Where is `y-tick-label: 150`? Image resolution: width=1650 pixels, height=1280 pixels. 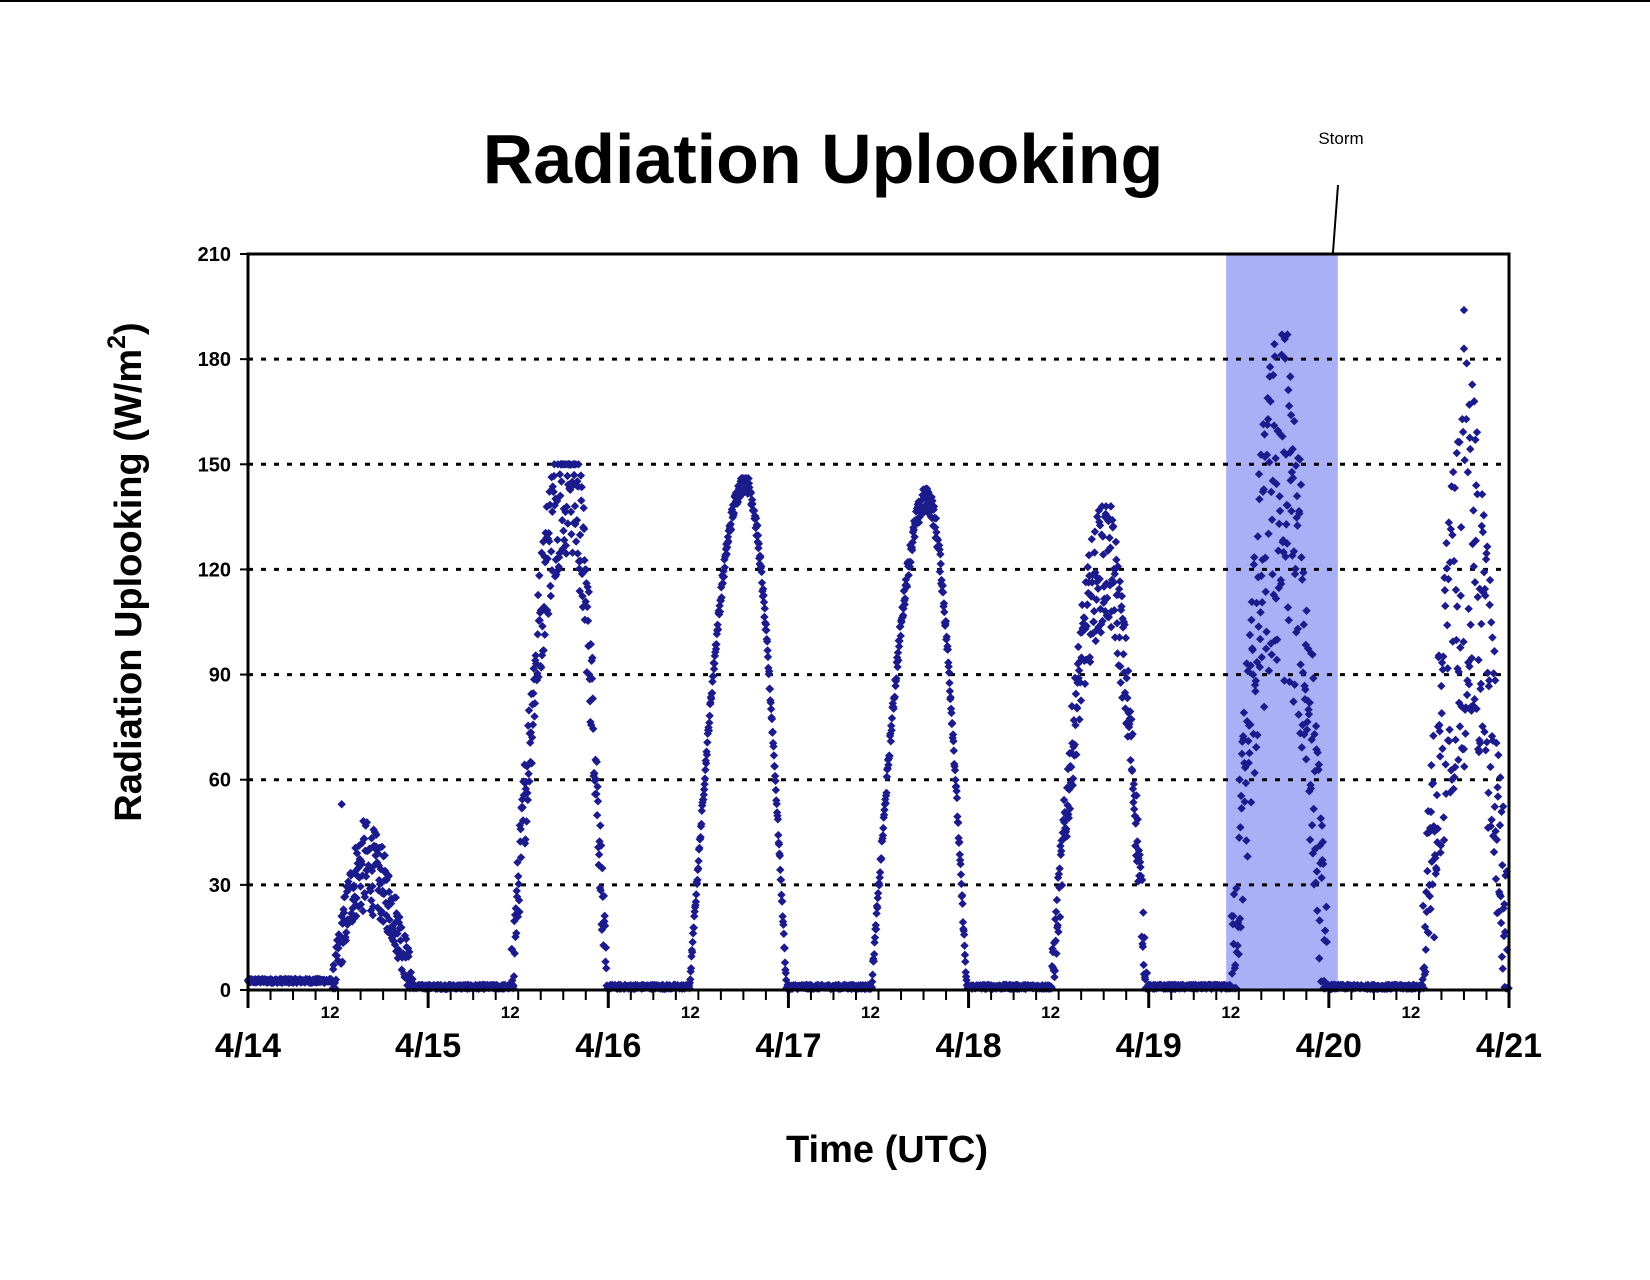 y-tick-label: 150 is located at coordinates (214, 465).